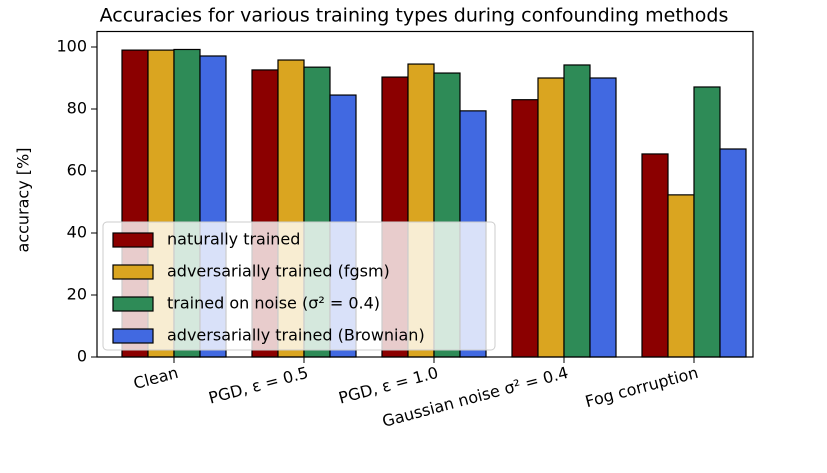  I want to click on y-tick-label: 0, so click(82, 356).